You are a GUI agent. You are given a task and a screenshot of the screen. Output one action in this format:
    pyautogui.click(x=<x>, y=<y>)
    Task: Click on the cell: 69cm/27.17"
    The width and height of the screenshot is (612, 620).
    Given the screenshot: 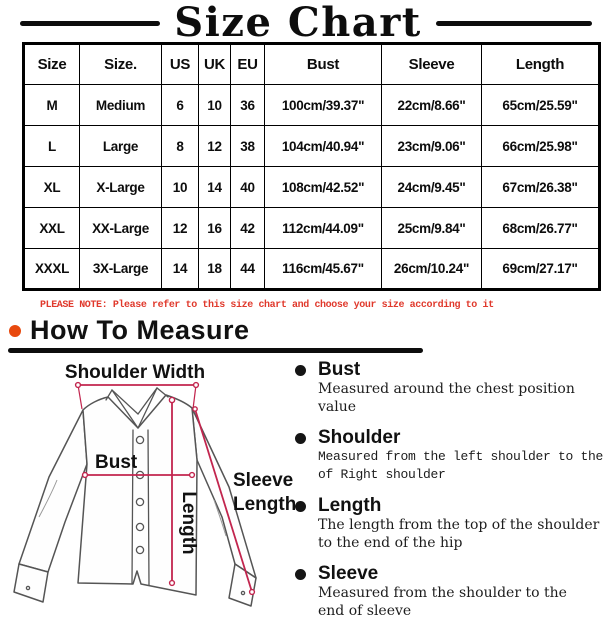 What is the action you would take?
    pyautogui.click(x=540, y=269)
    